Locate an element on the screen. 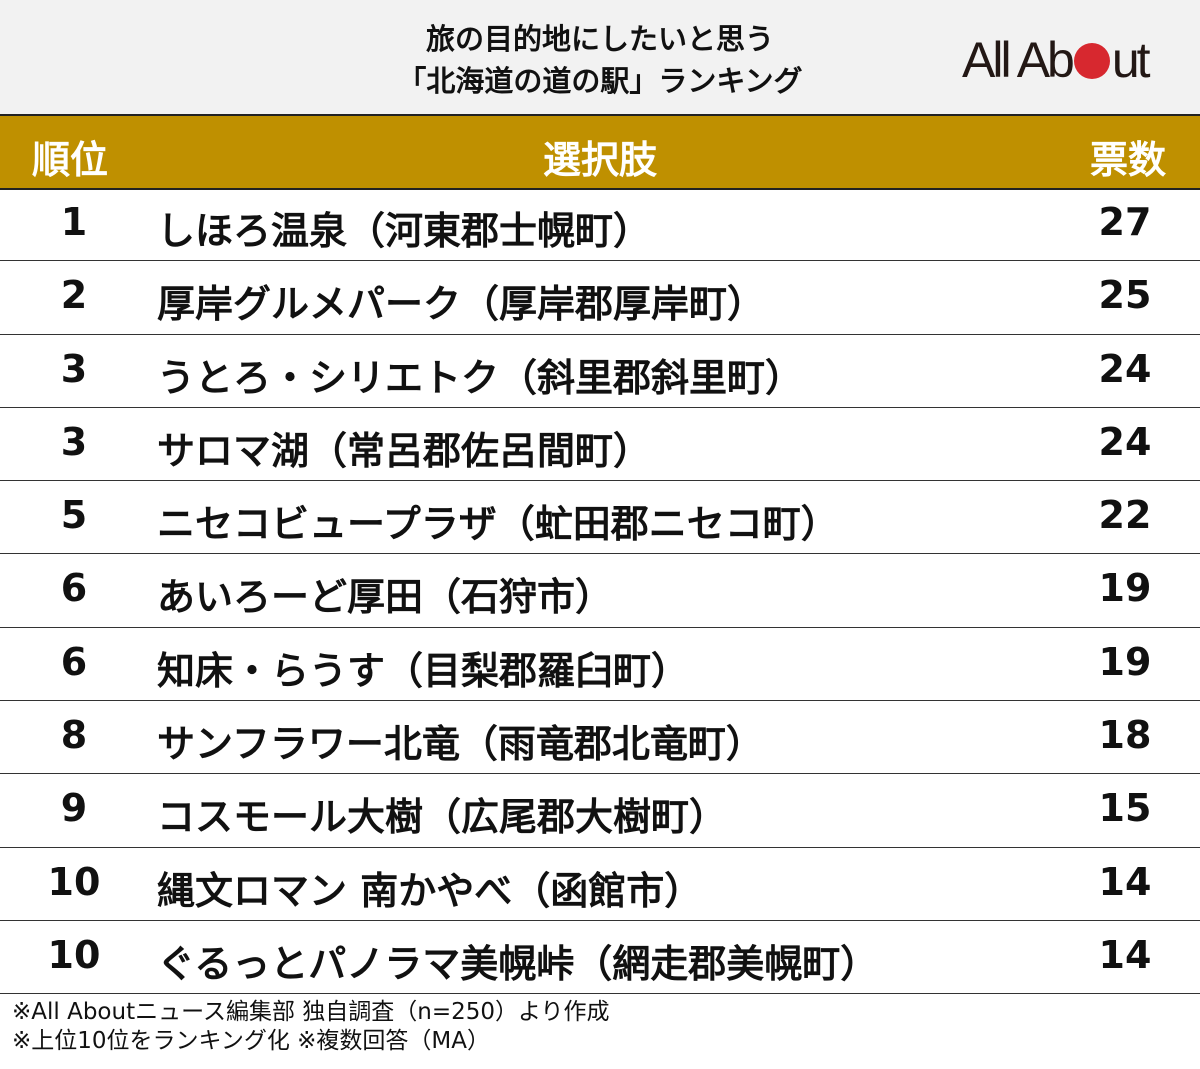 Image resolution: width=1200 pixels, height=1069 pixels. table-row: 6 あいろーど厚田（石狩市） 19 is located at coordinates (600, 591).